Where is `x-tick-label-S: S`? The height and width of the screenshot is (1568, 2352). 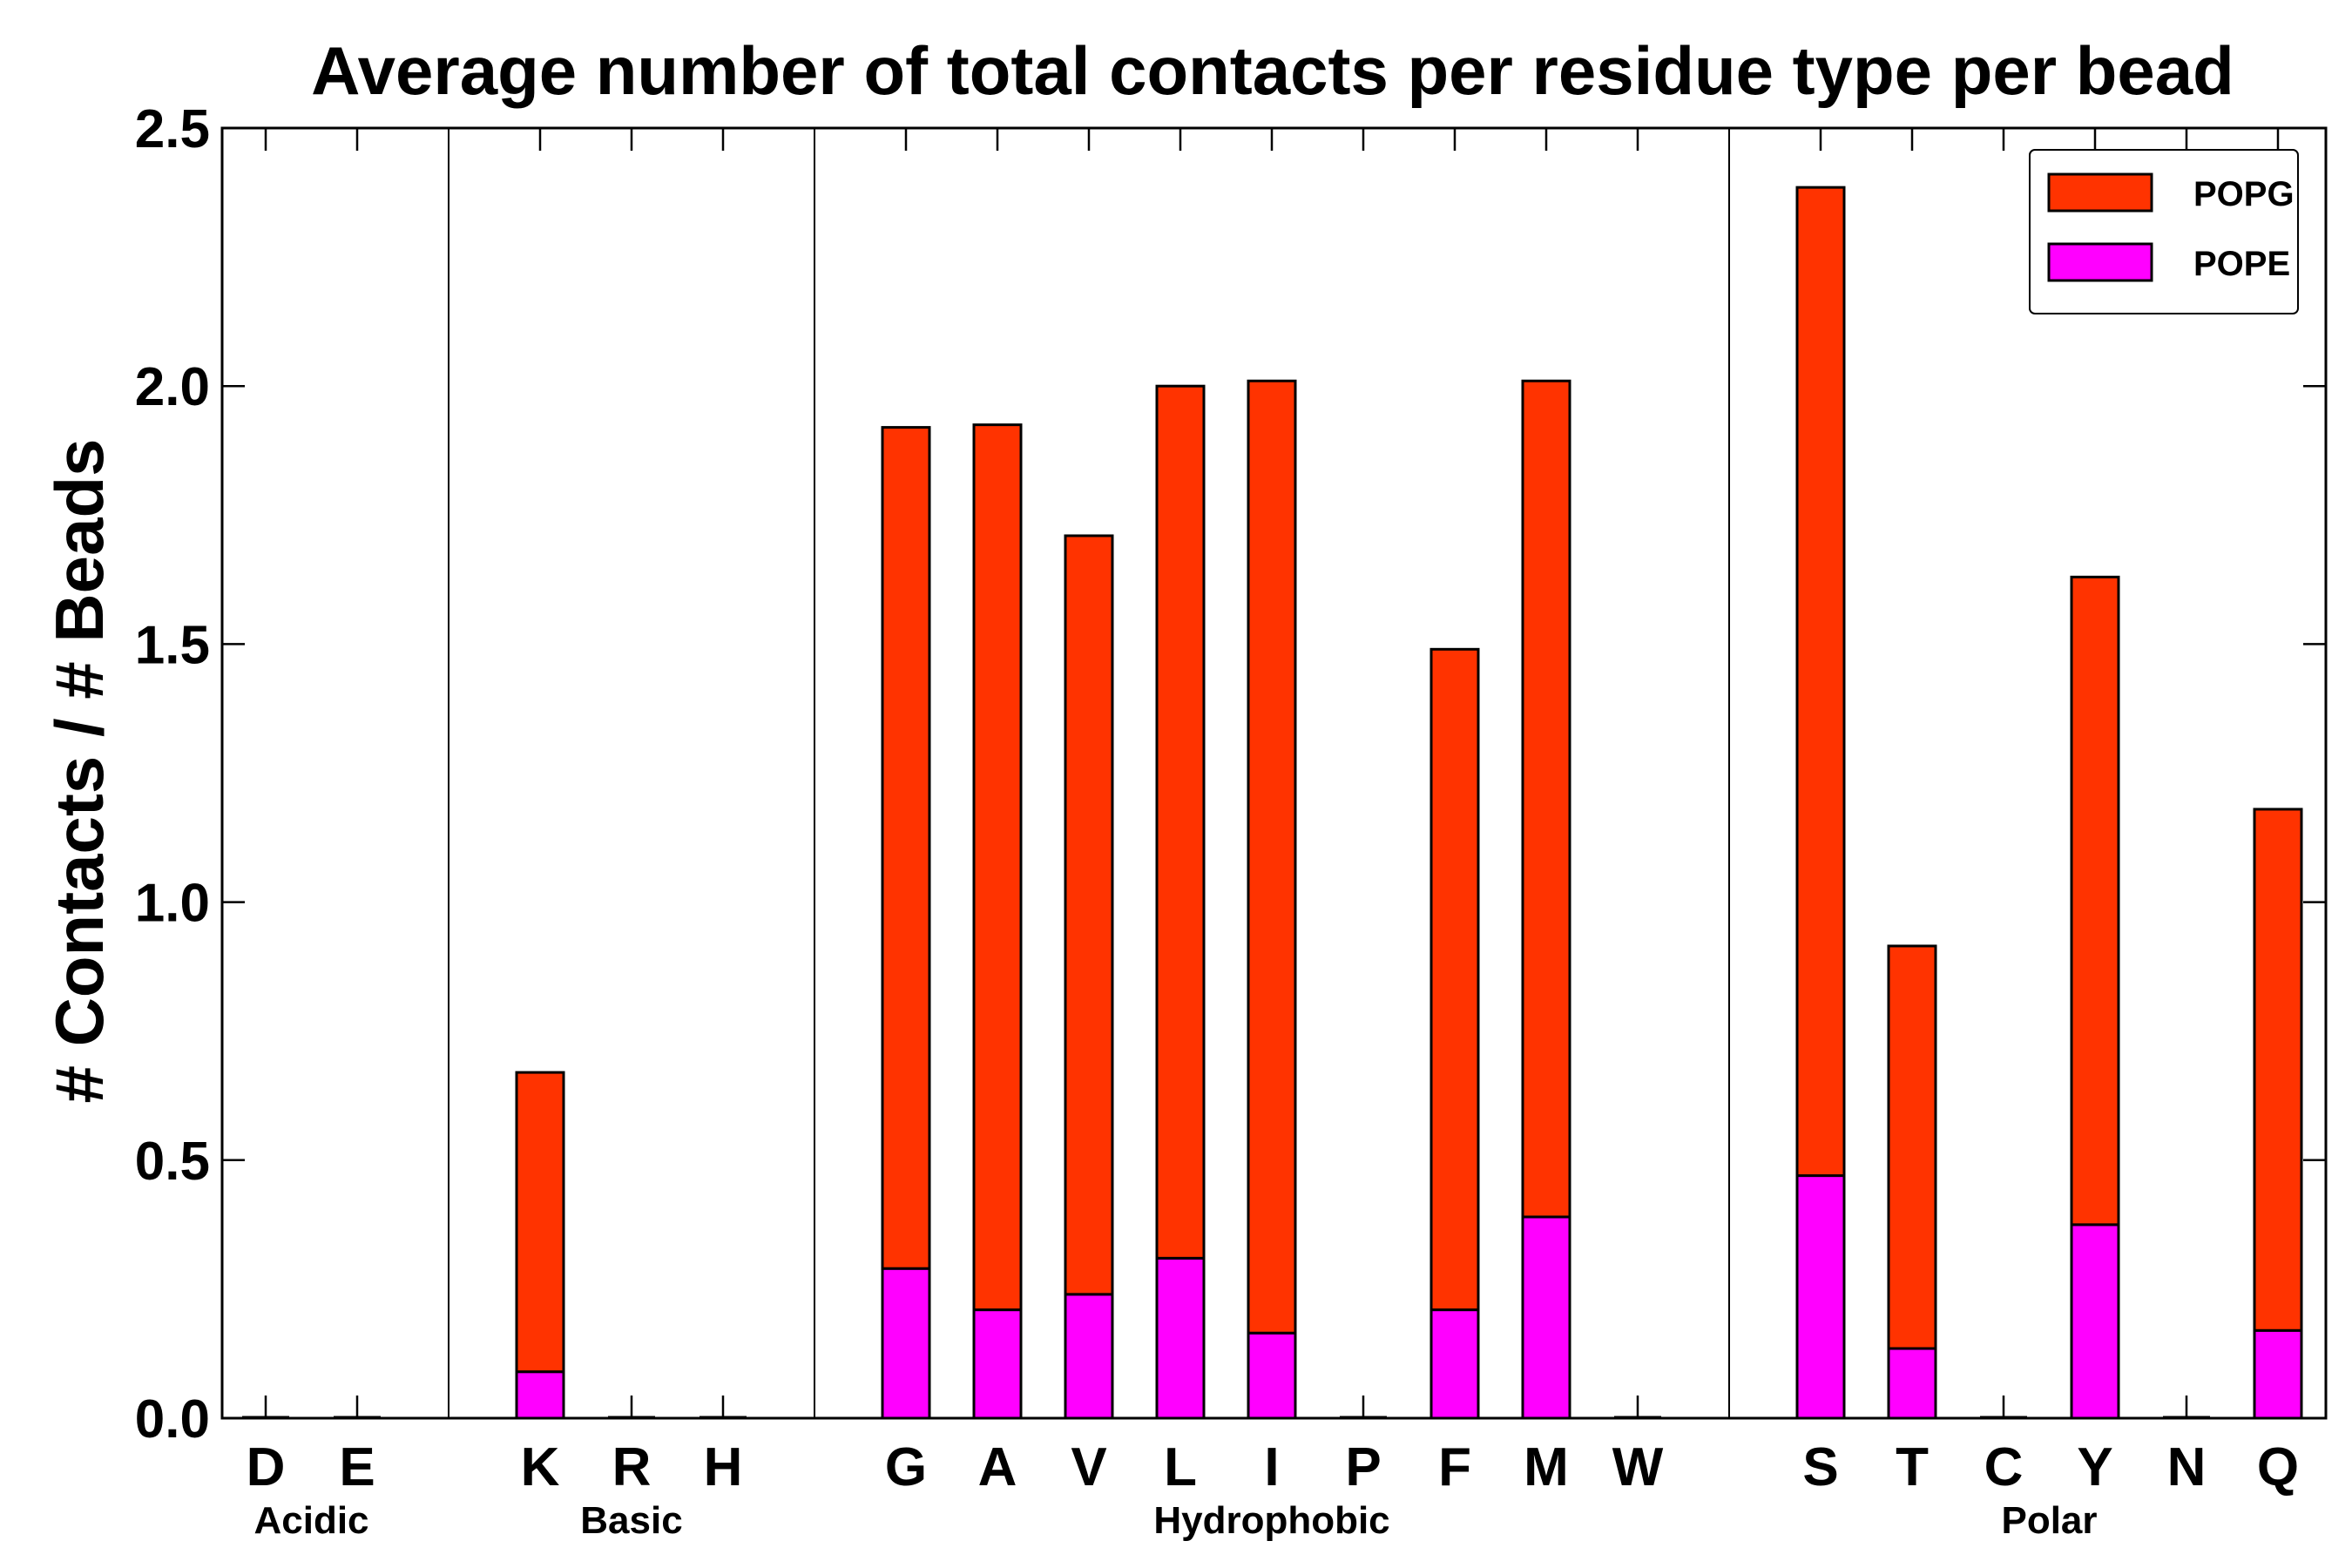
x-tick-label-S: S is located at coordinates (1820, 1467).